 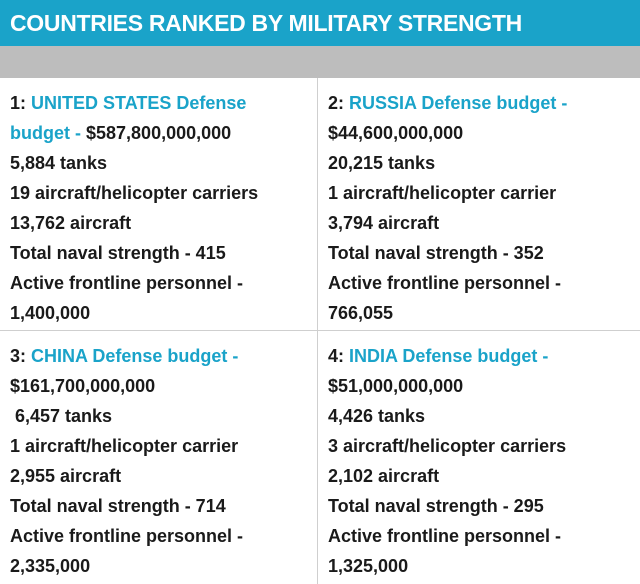 I want to click on rank-label: 3:, so click(x=18, y=356).